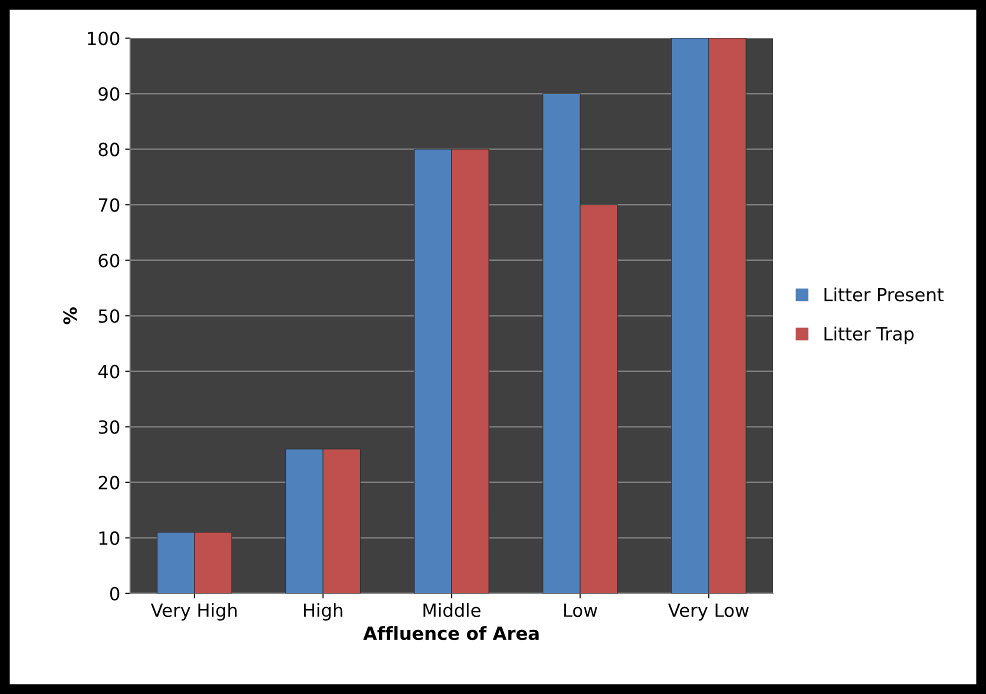 Image resolution: width=986 pixels, height=694 pixels. I want to click on y-tick-label: 10, so click(109, 538).